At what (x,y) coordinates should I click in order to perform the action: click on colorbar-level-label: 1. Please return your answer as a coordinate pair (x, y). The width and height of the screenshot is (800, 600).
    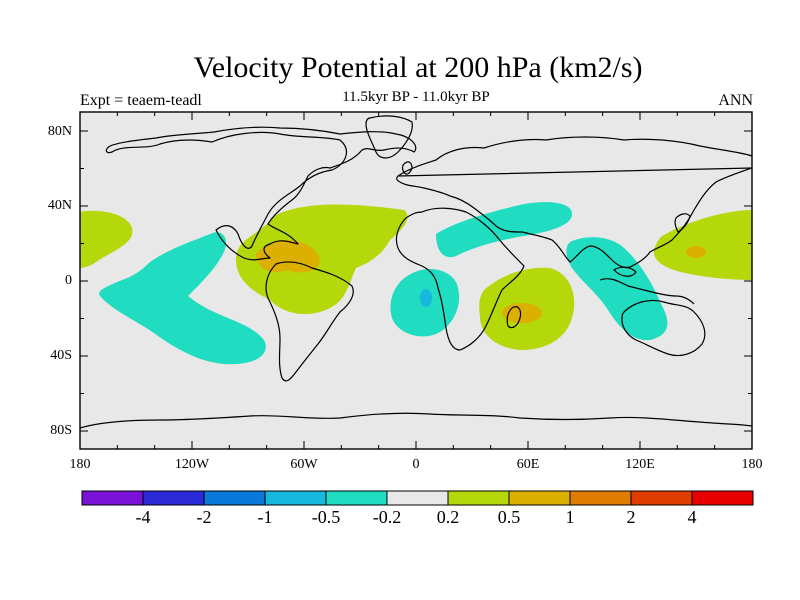
    Looking at the image, I should click on (570, 517).